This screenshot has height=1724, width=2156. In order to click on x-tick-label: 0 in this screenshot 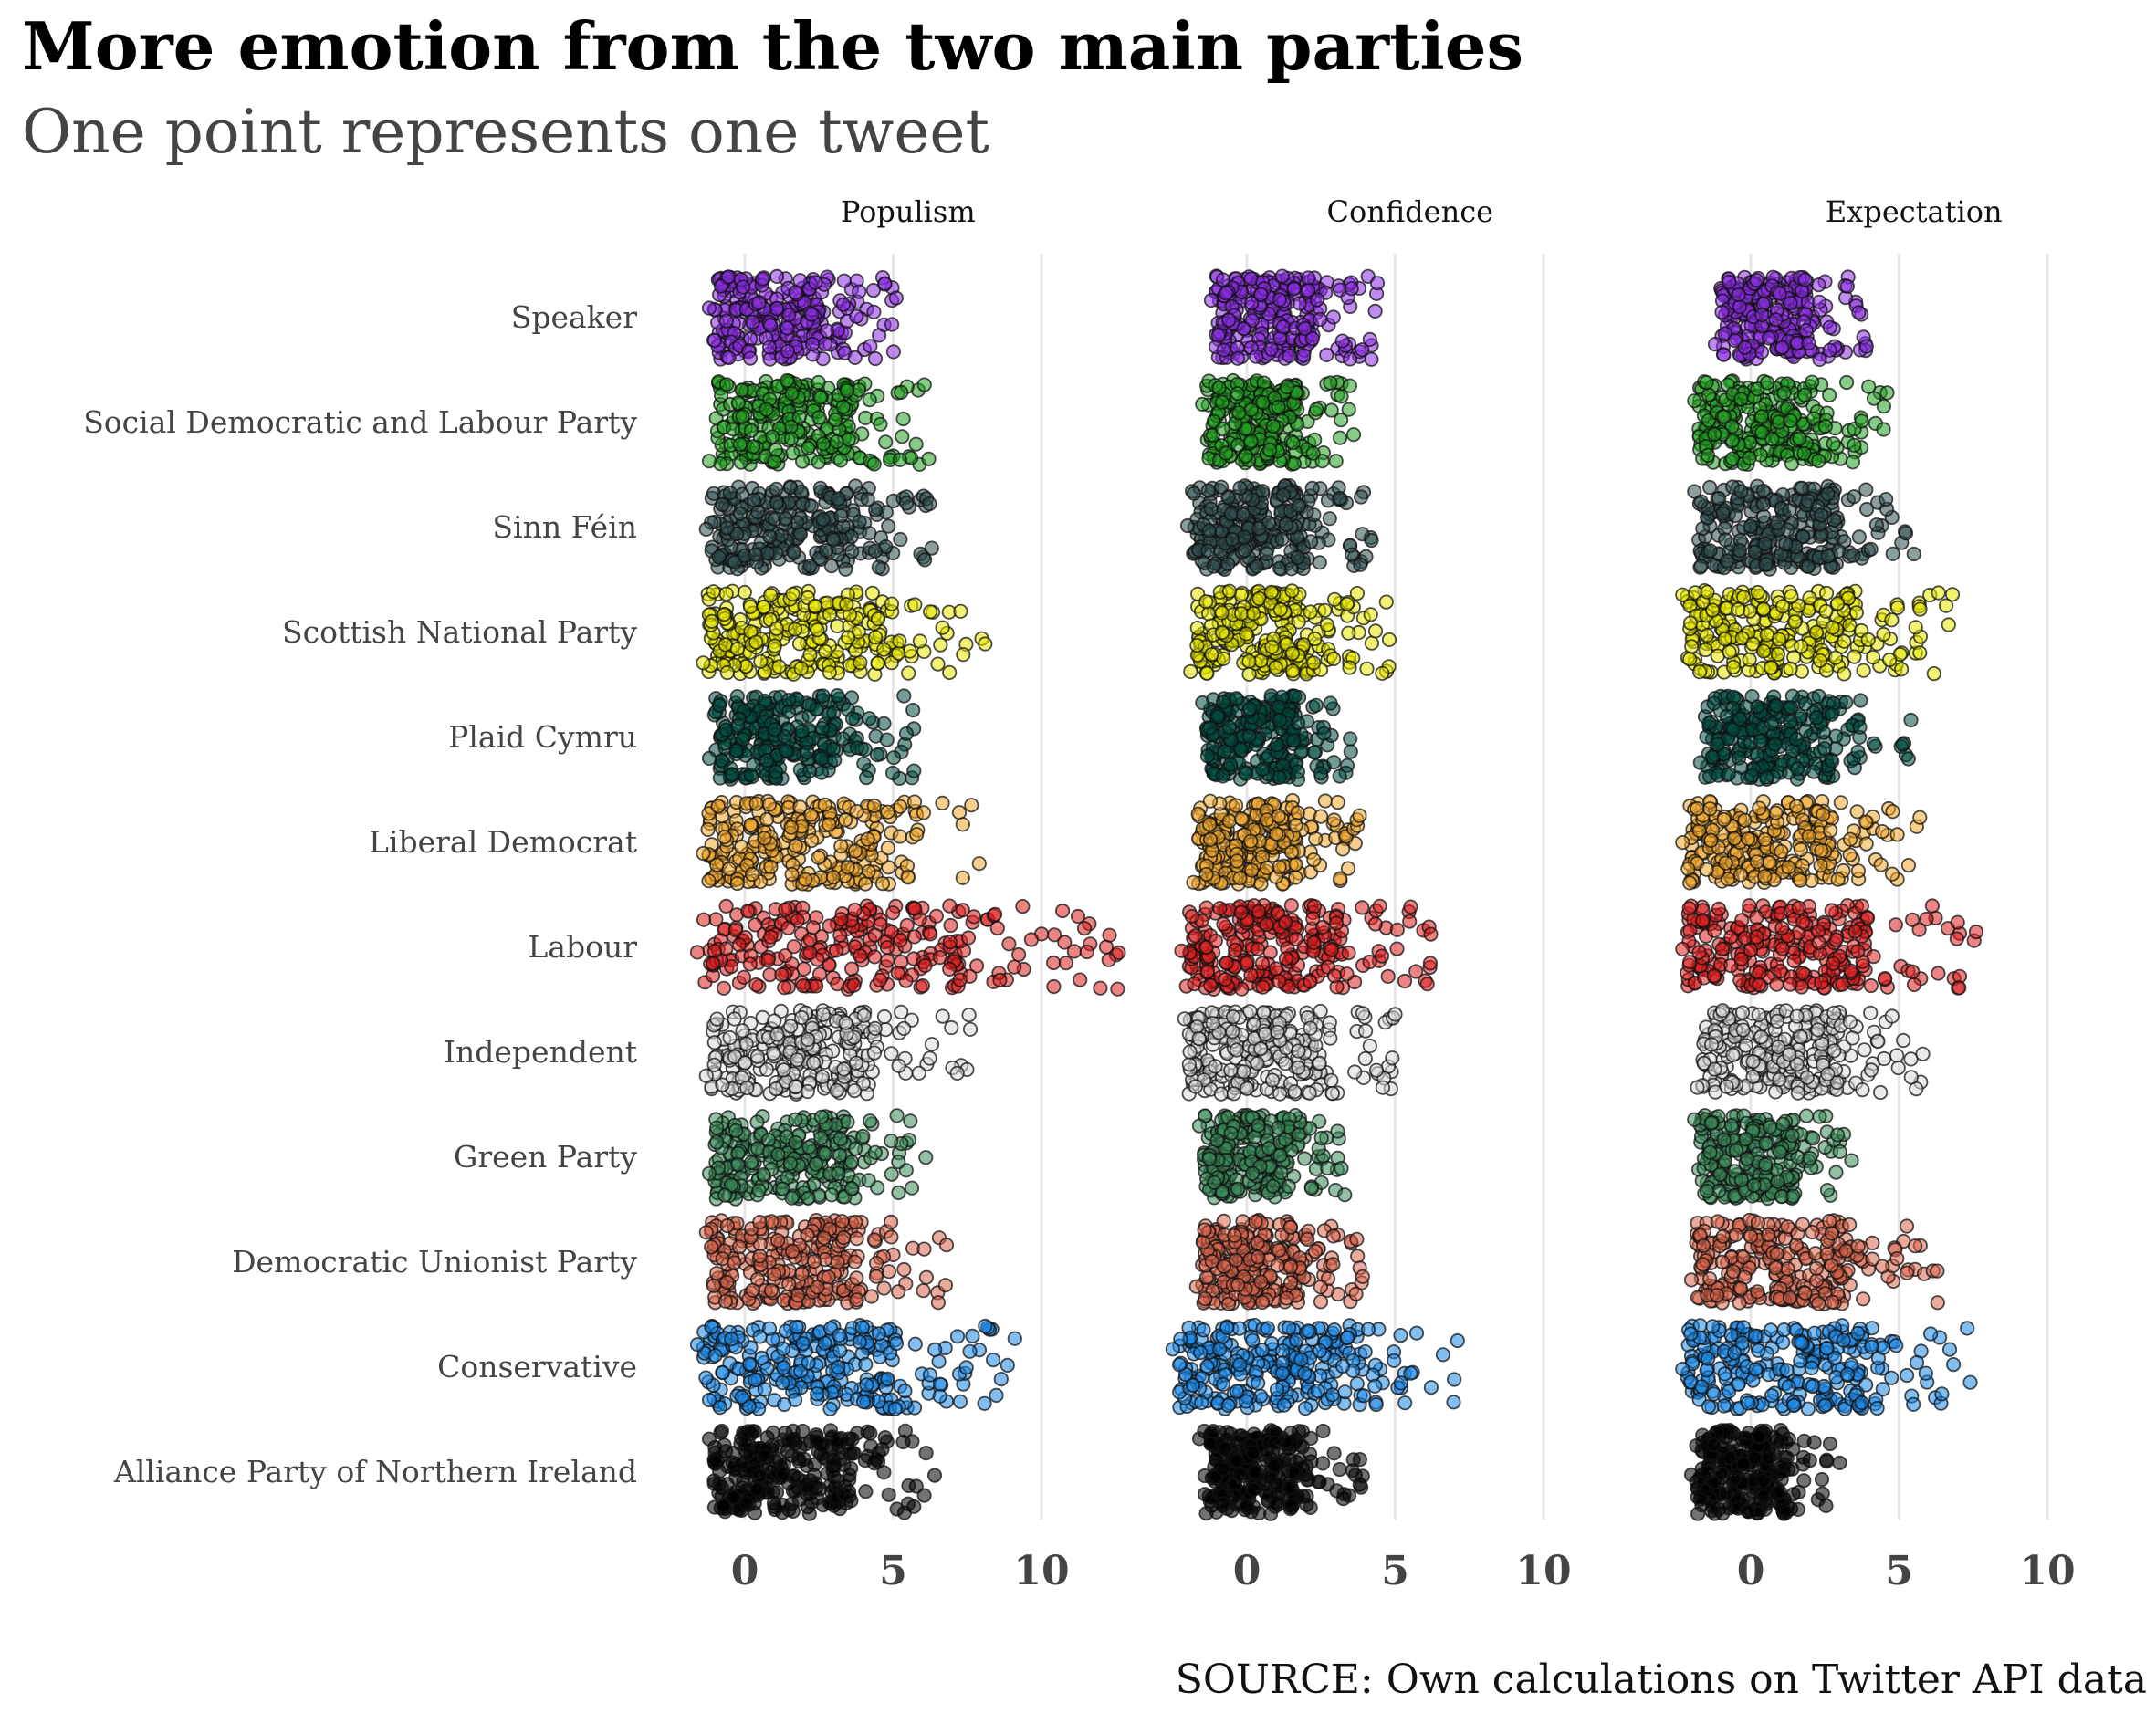, I will do `click(1247, 1571)`.